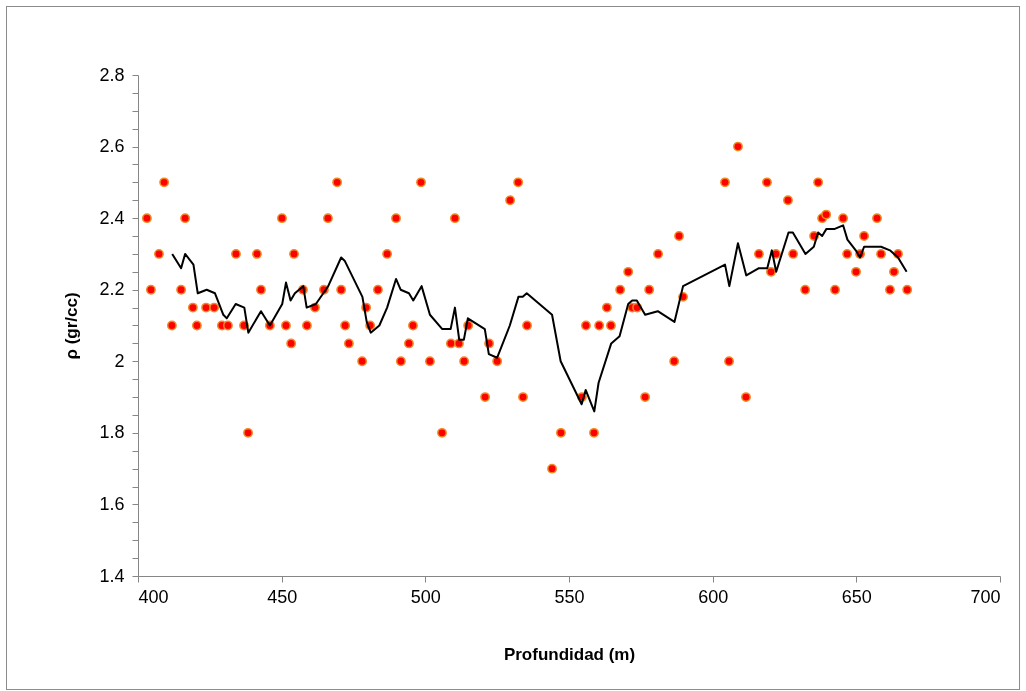 The image size is (1026, 691). What do you see at coordinates (985, 596) in the screenshot?
I see `x-tick-label: 700` at bounding box center [985, 596].